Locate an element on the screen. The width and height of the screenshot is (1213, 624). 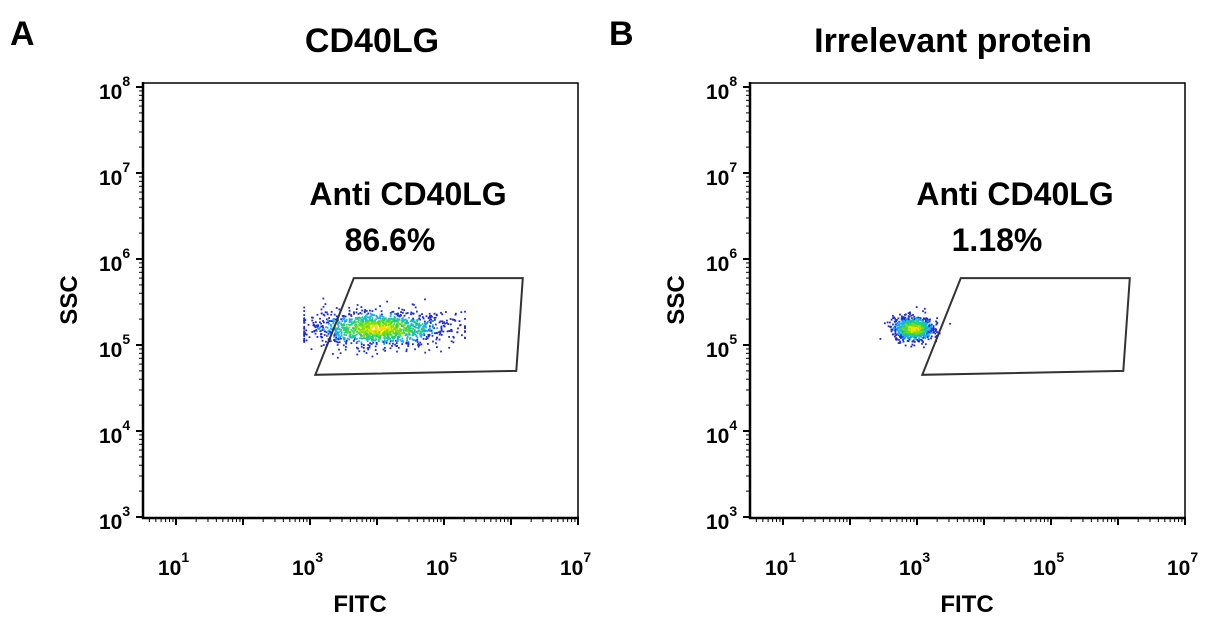
x-tick-label: 10¹ is located at coordinates (780, 564).